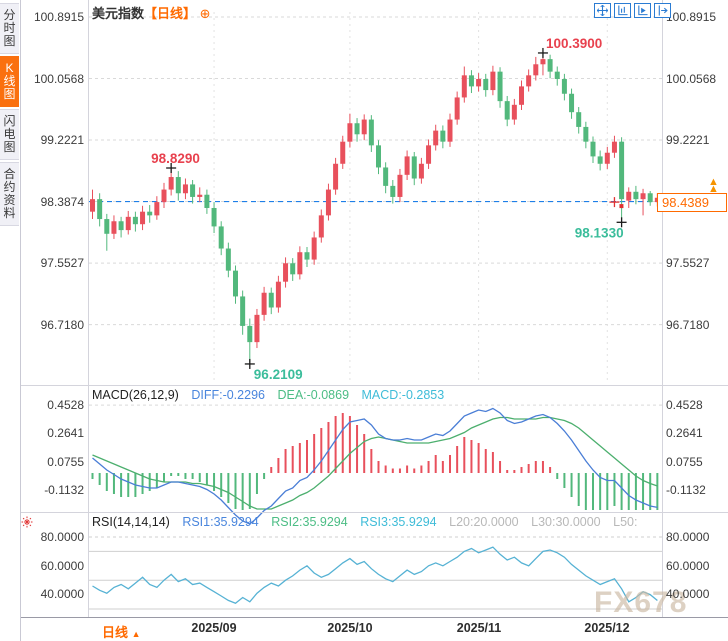 Image resolution: width=728 pixels, height=641 pixels. What do you see at coordinates (62, 537) in the screenshot?
I see `rsi-axis-left-0: 80.0000` at bounding box center [62, 537].